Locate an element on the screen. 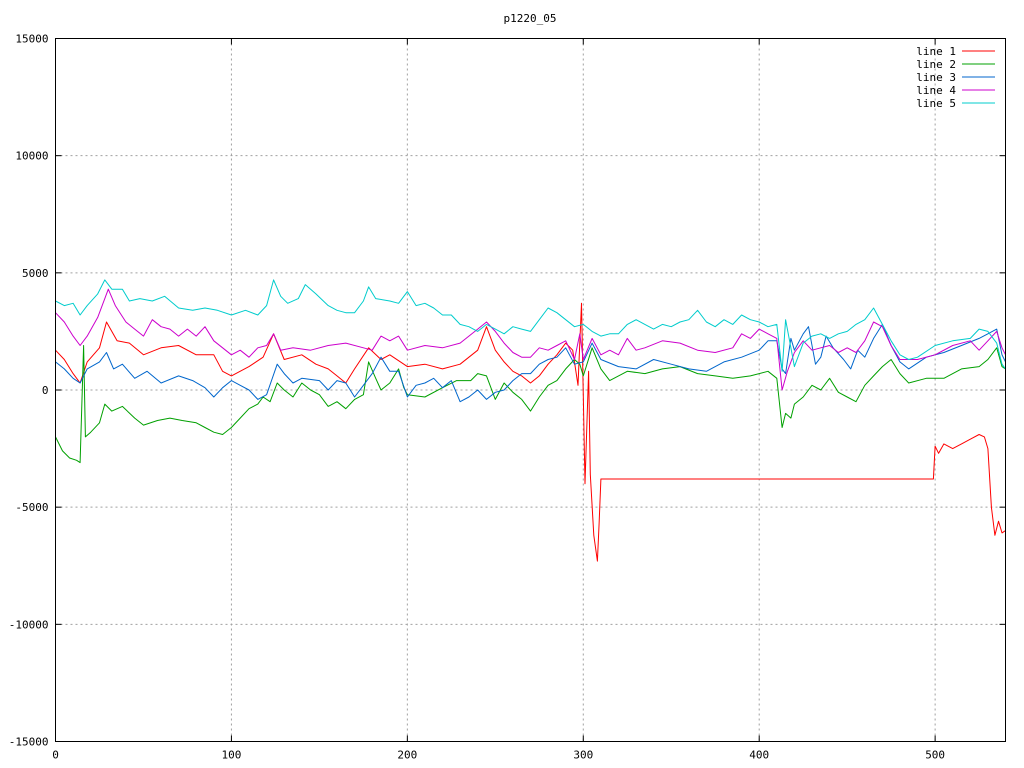 The width and height of the screenshot is (1024, 768). y-tick-label: 10000 is located at coordinates (31, 156).